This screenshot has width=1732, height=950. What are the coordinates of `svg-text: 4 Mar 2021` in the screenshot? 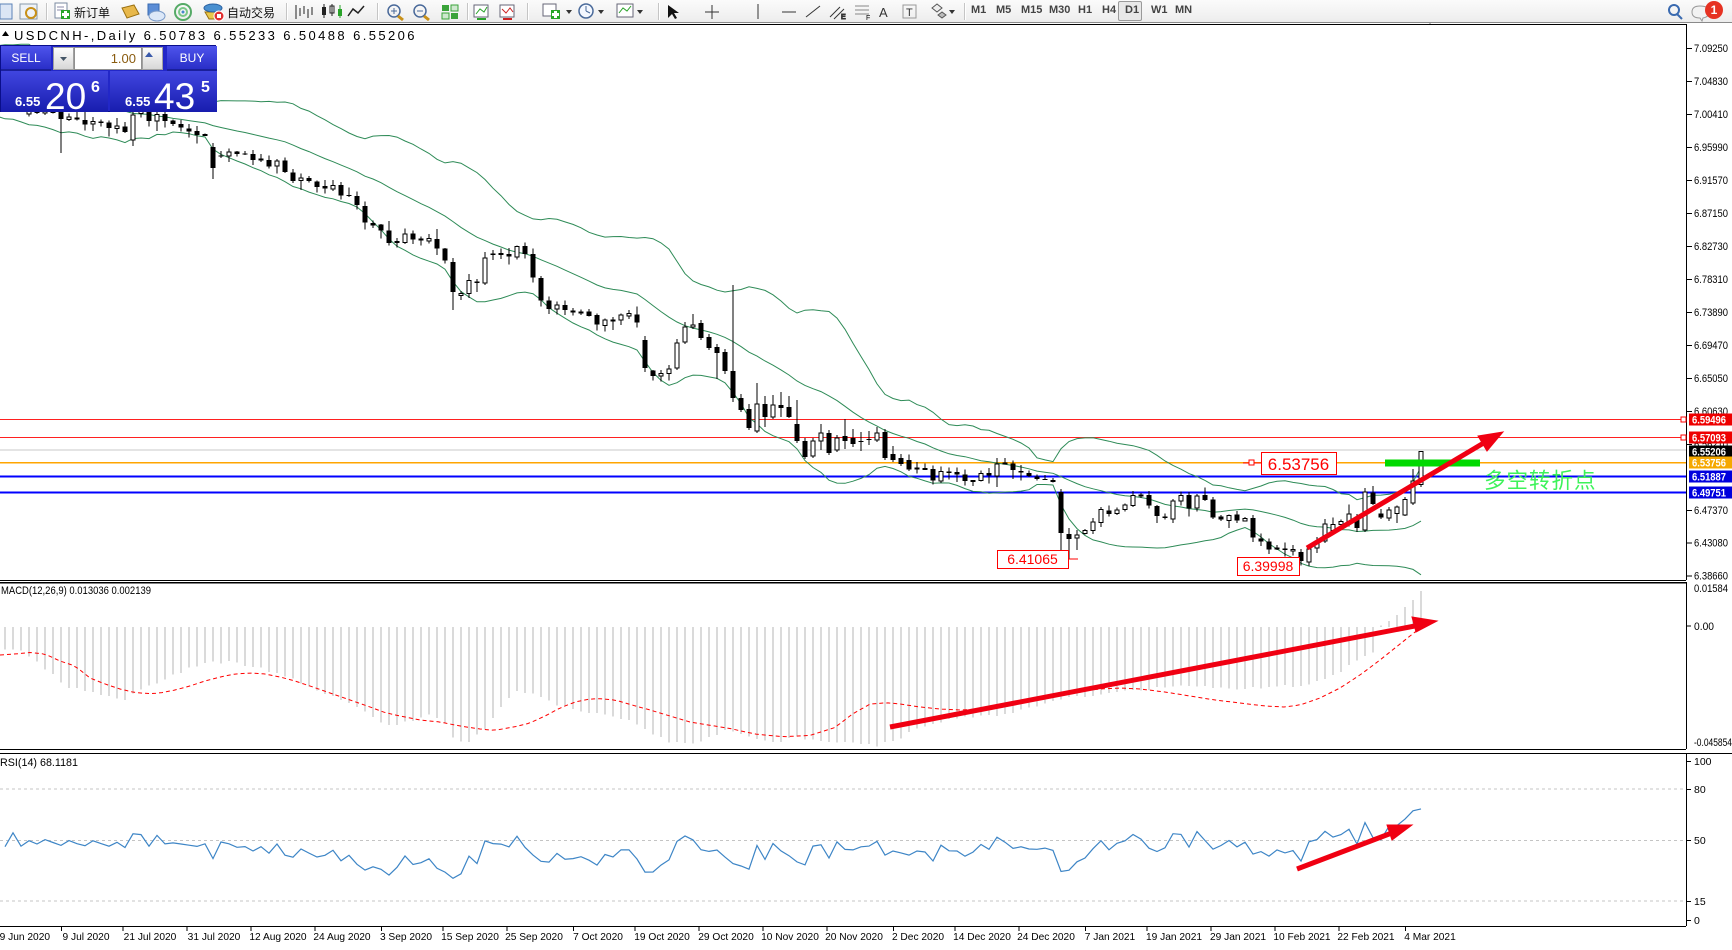 It's located at (1430, 937).